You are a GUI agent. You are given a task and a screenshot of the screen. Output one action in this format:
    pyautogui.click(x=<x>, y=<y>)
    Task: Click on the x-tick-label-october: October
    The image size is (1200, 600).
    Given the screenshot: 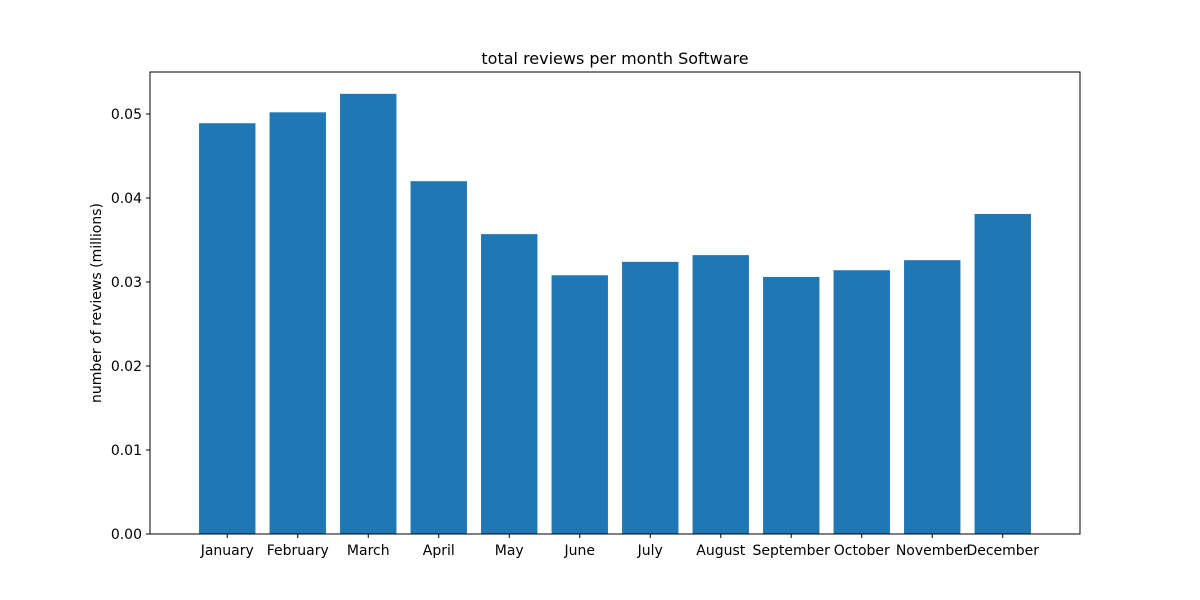 What is the action you would take?
    pyautogui.click(x=862, y=551)
    